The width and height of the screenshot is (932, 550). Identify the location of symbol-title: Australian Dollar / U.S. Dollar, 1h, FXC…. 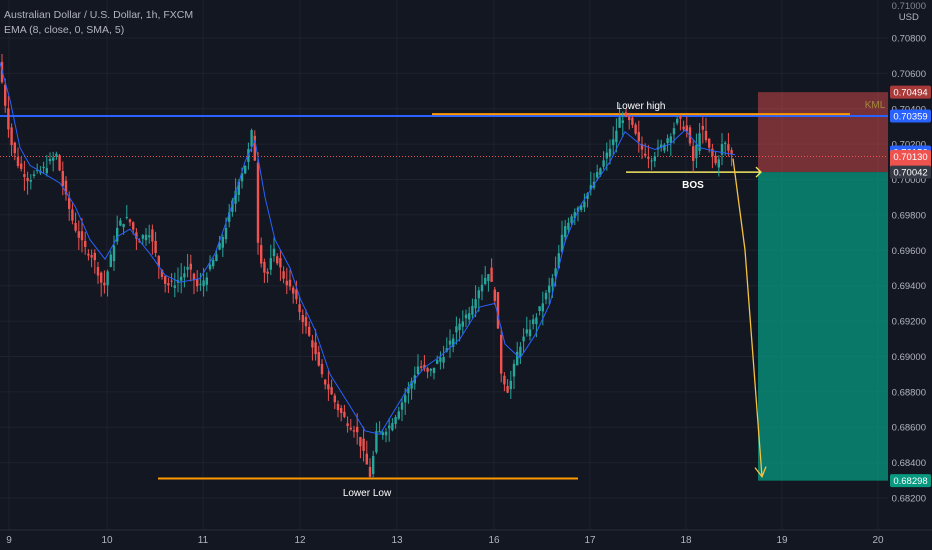
(99, 15).